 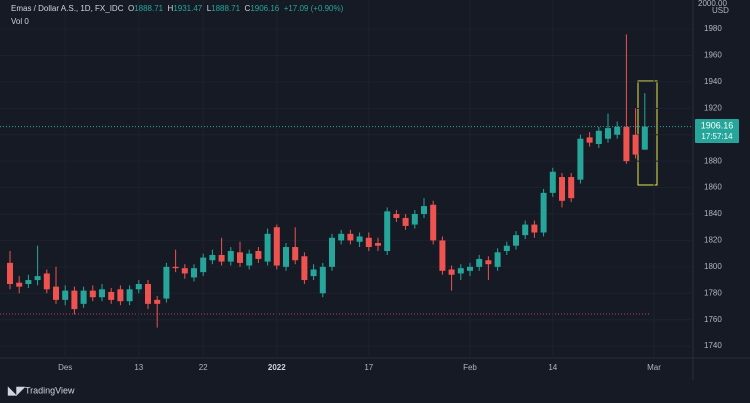 What do you see at coordinates (203, 367) in the screenshot?
I see `x-tick-label: 22` at bounding box center [203, 367].